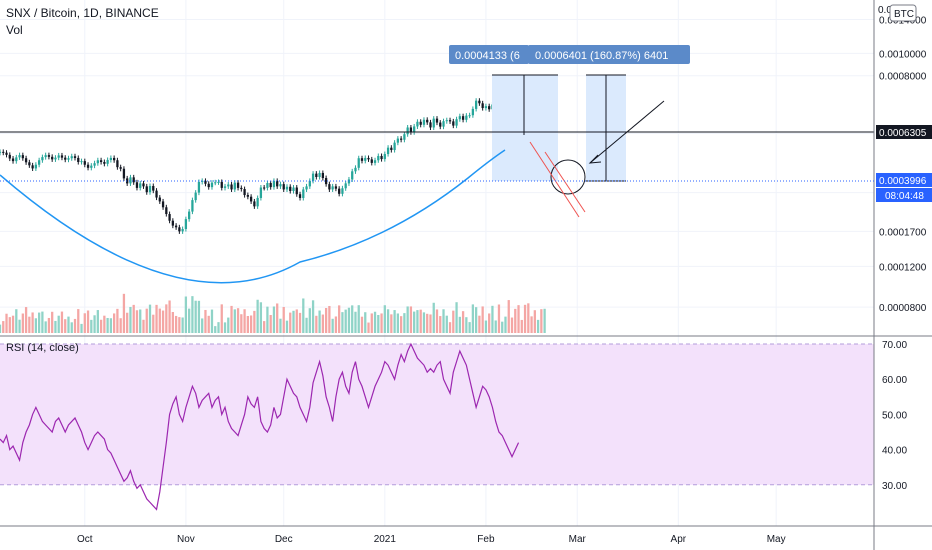 The width and height of the screenshot is (932, 550). I want to click on price-axis-bg, so click(903, 275).